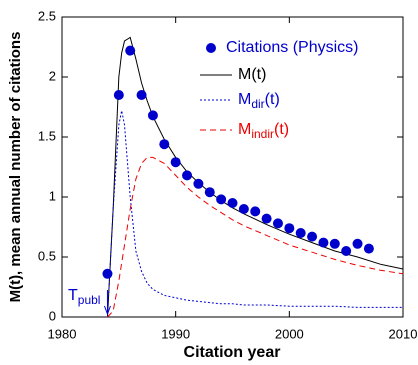  Describe the element at coordinates (73, 295) in the screenshot. I see `annotation-part: T` at that location.